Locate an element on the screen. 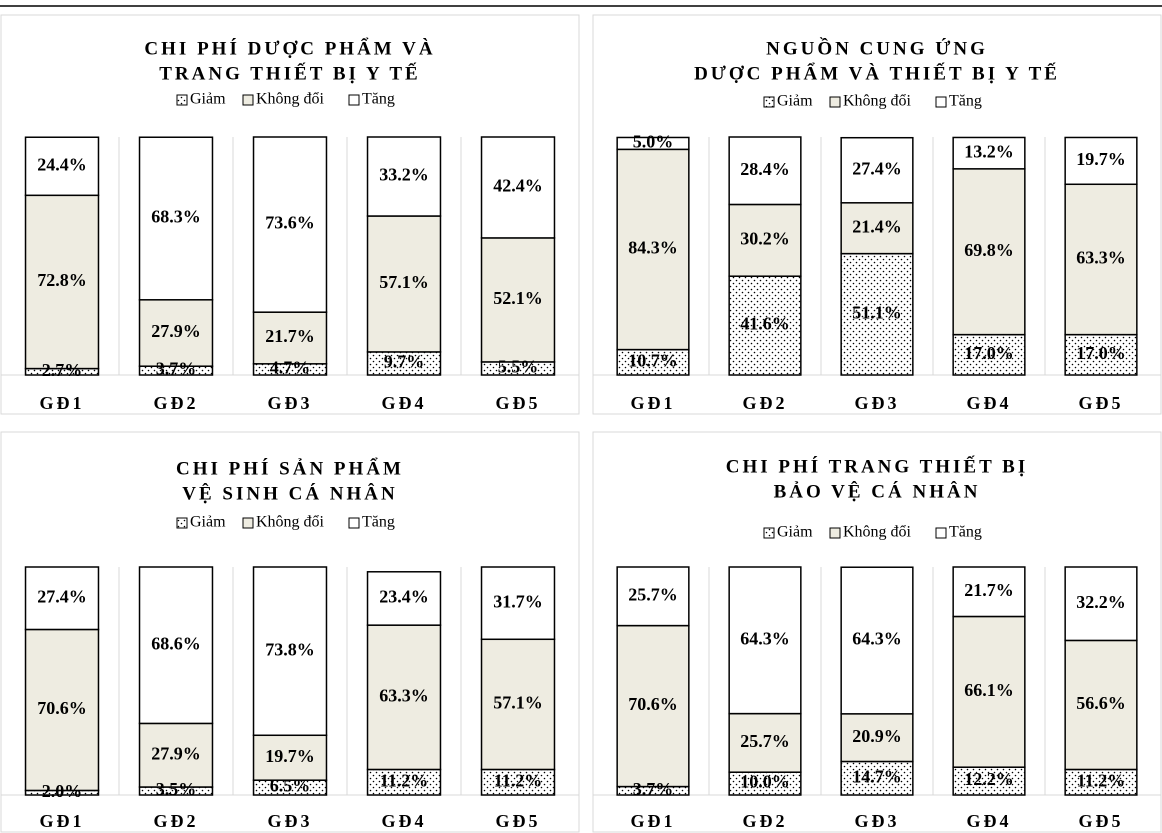 The image size is (1162, 833). value-label: 31.7% is located at coordinates (518, 601).